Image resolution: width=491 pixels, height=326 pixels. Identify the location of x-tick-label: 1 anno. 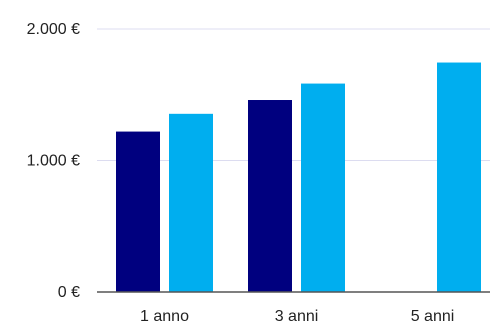
(164, 316).